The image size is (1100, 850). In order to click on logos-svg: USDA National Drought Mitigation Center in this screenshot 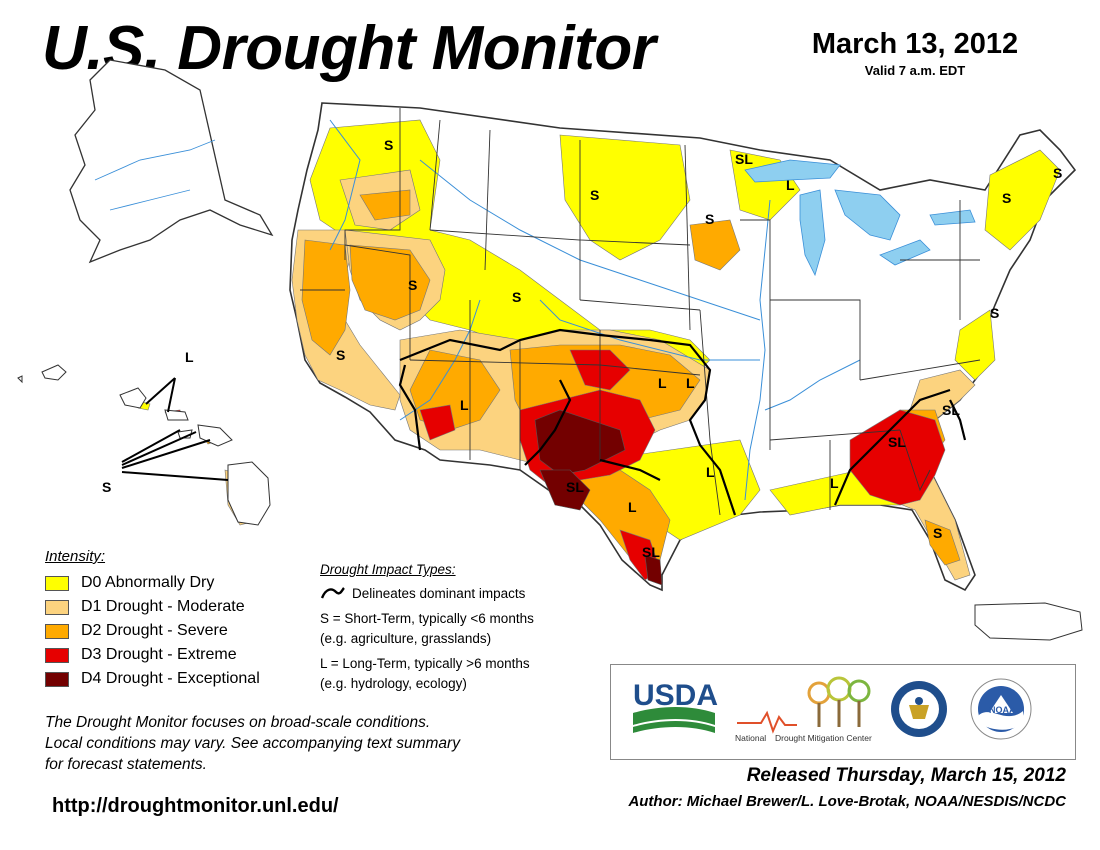, I will do `click(832, 709)`.